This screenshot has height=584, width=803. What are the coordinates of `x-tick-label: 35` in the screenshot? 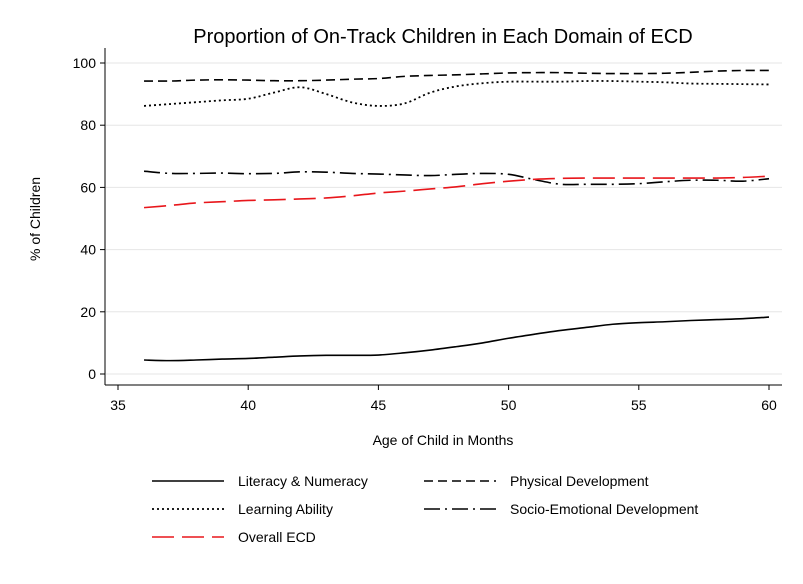 It's located at (118, 405).